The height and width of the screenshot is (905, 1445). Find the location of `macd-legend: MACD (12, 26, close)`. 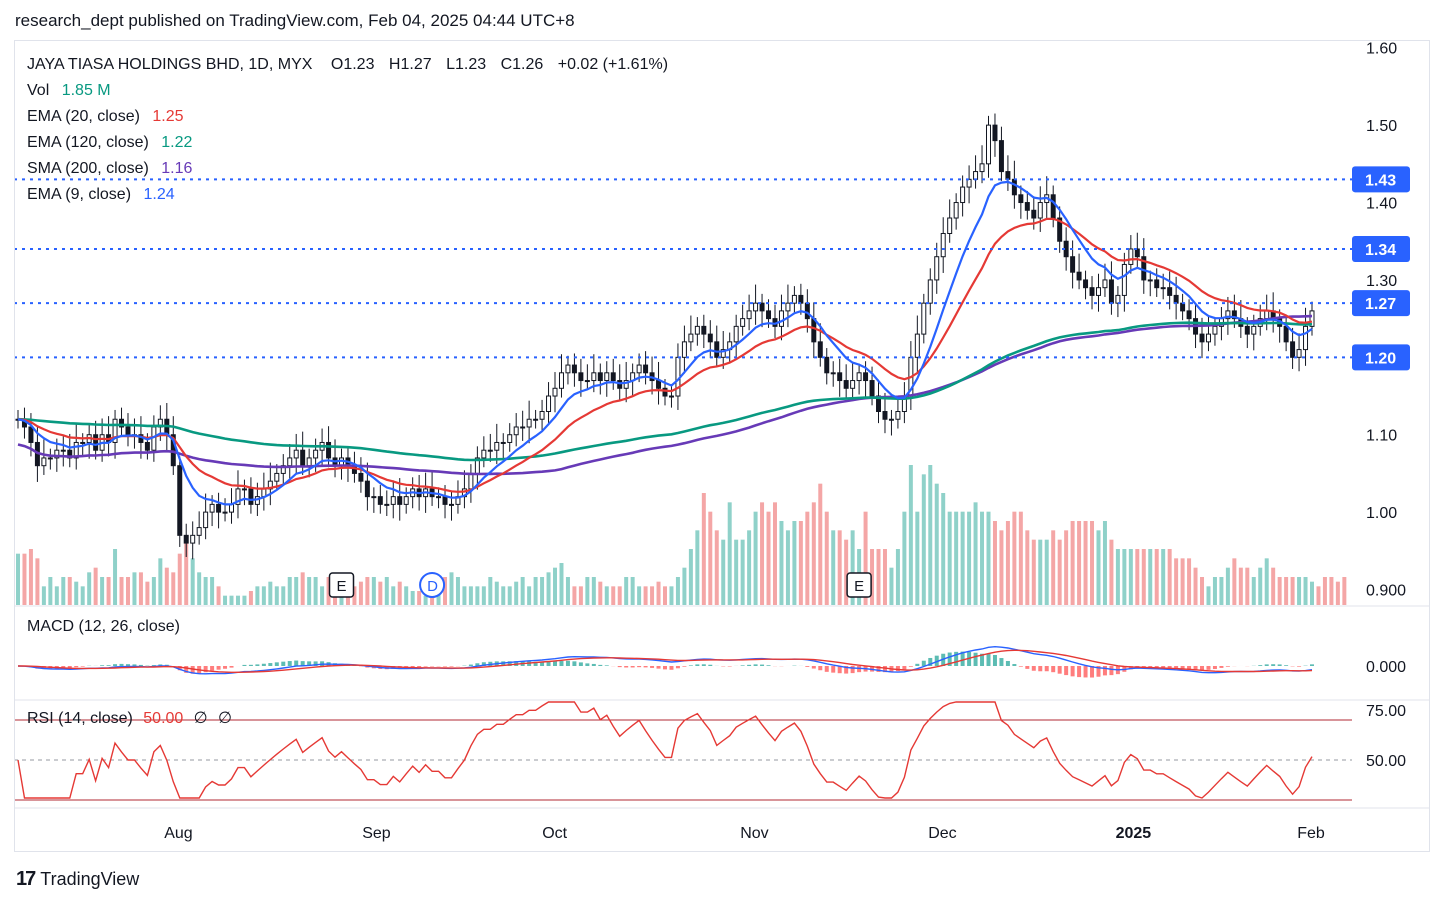

macd-legend: MACD (12, 26, close) is located at coordinates (103, 627).